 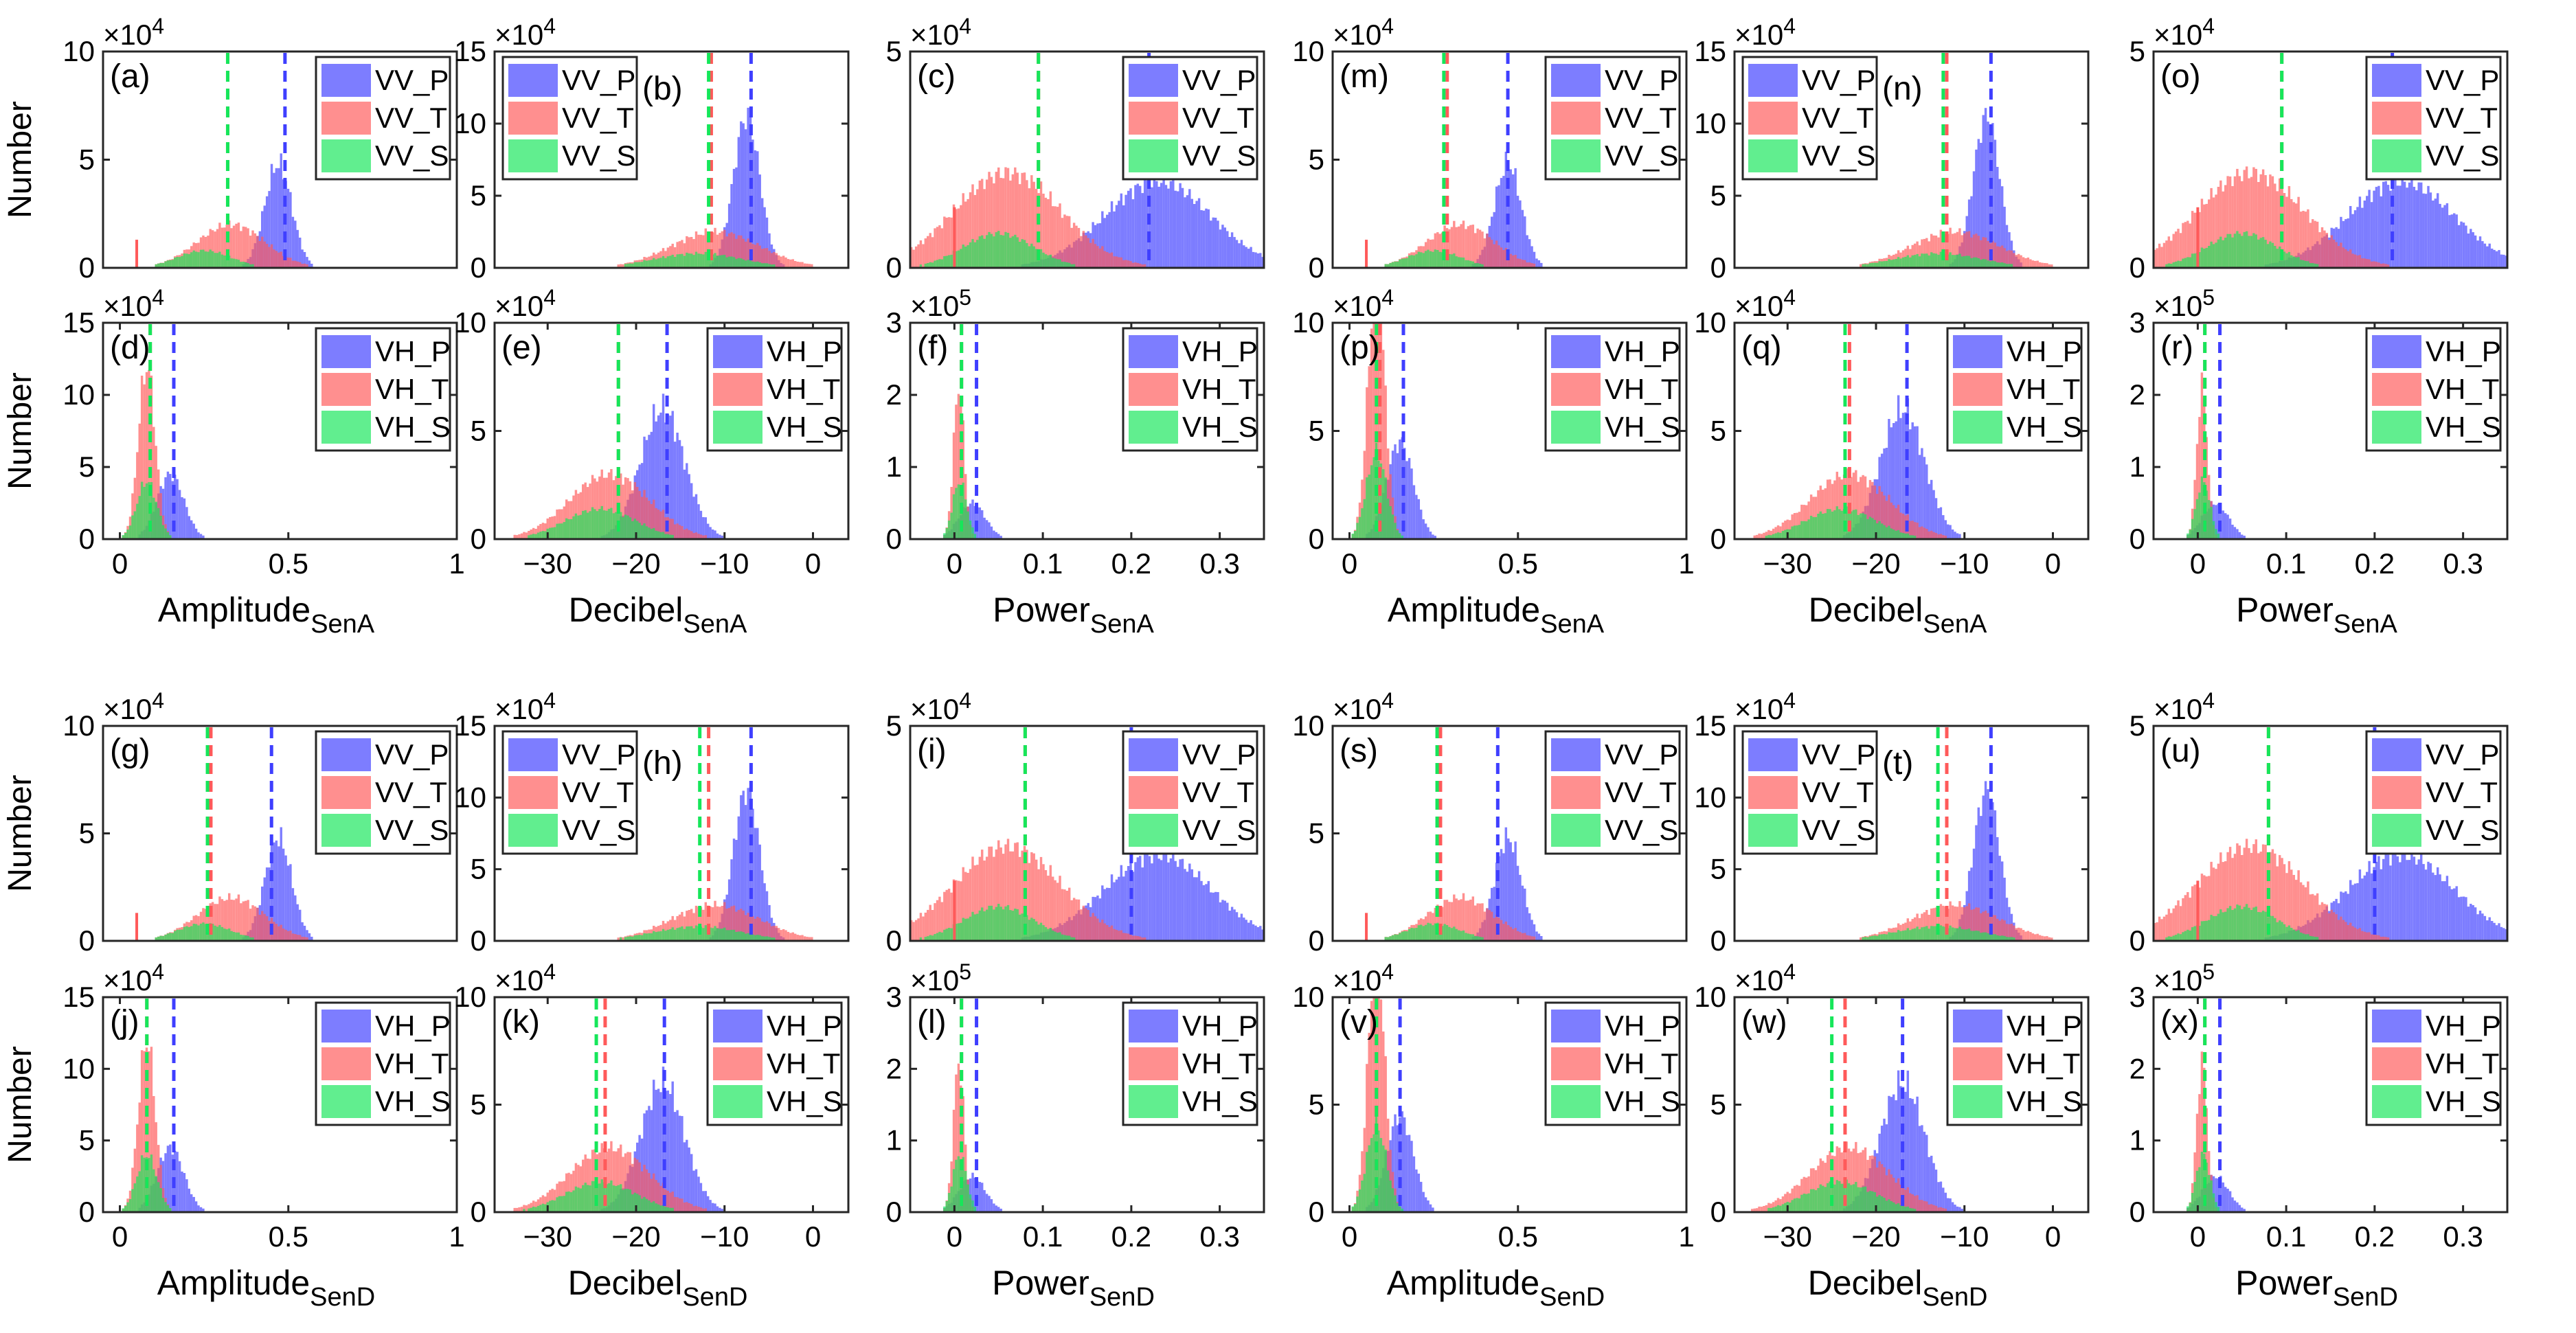 What do you see at coordinates (1496, 1288) in the screenshot?
I see `x-axis-label: AmplitudeSenD` at bounding box center [1496, 1288].